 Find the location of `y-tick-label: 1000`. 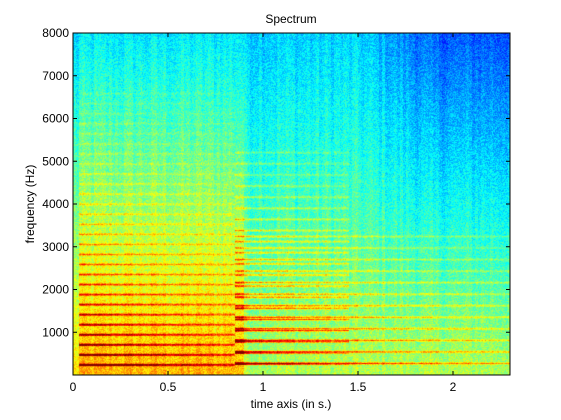

y-tick-label: 1000 is located at coordinates (55, 332).